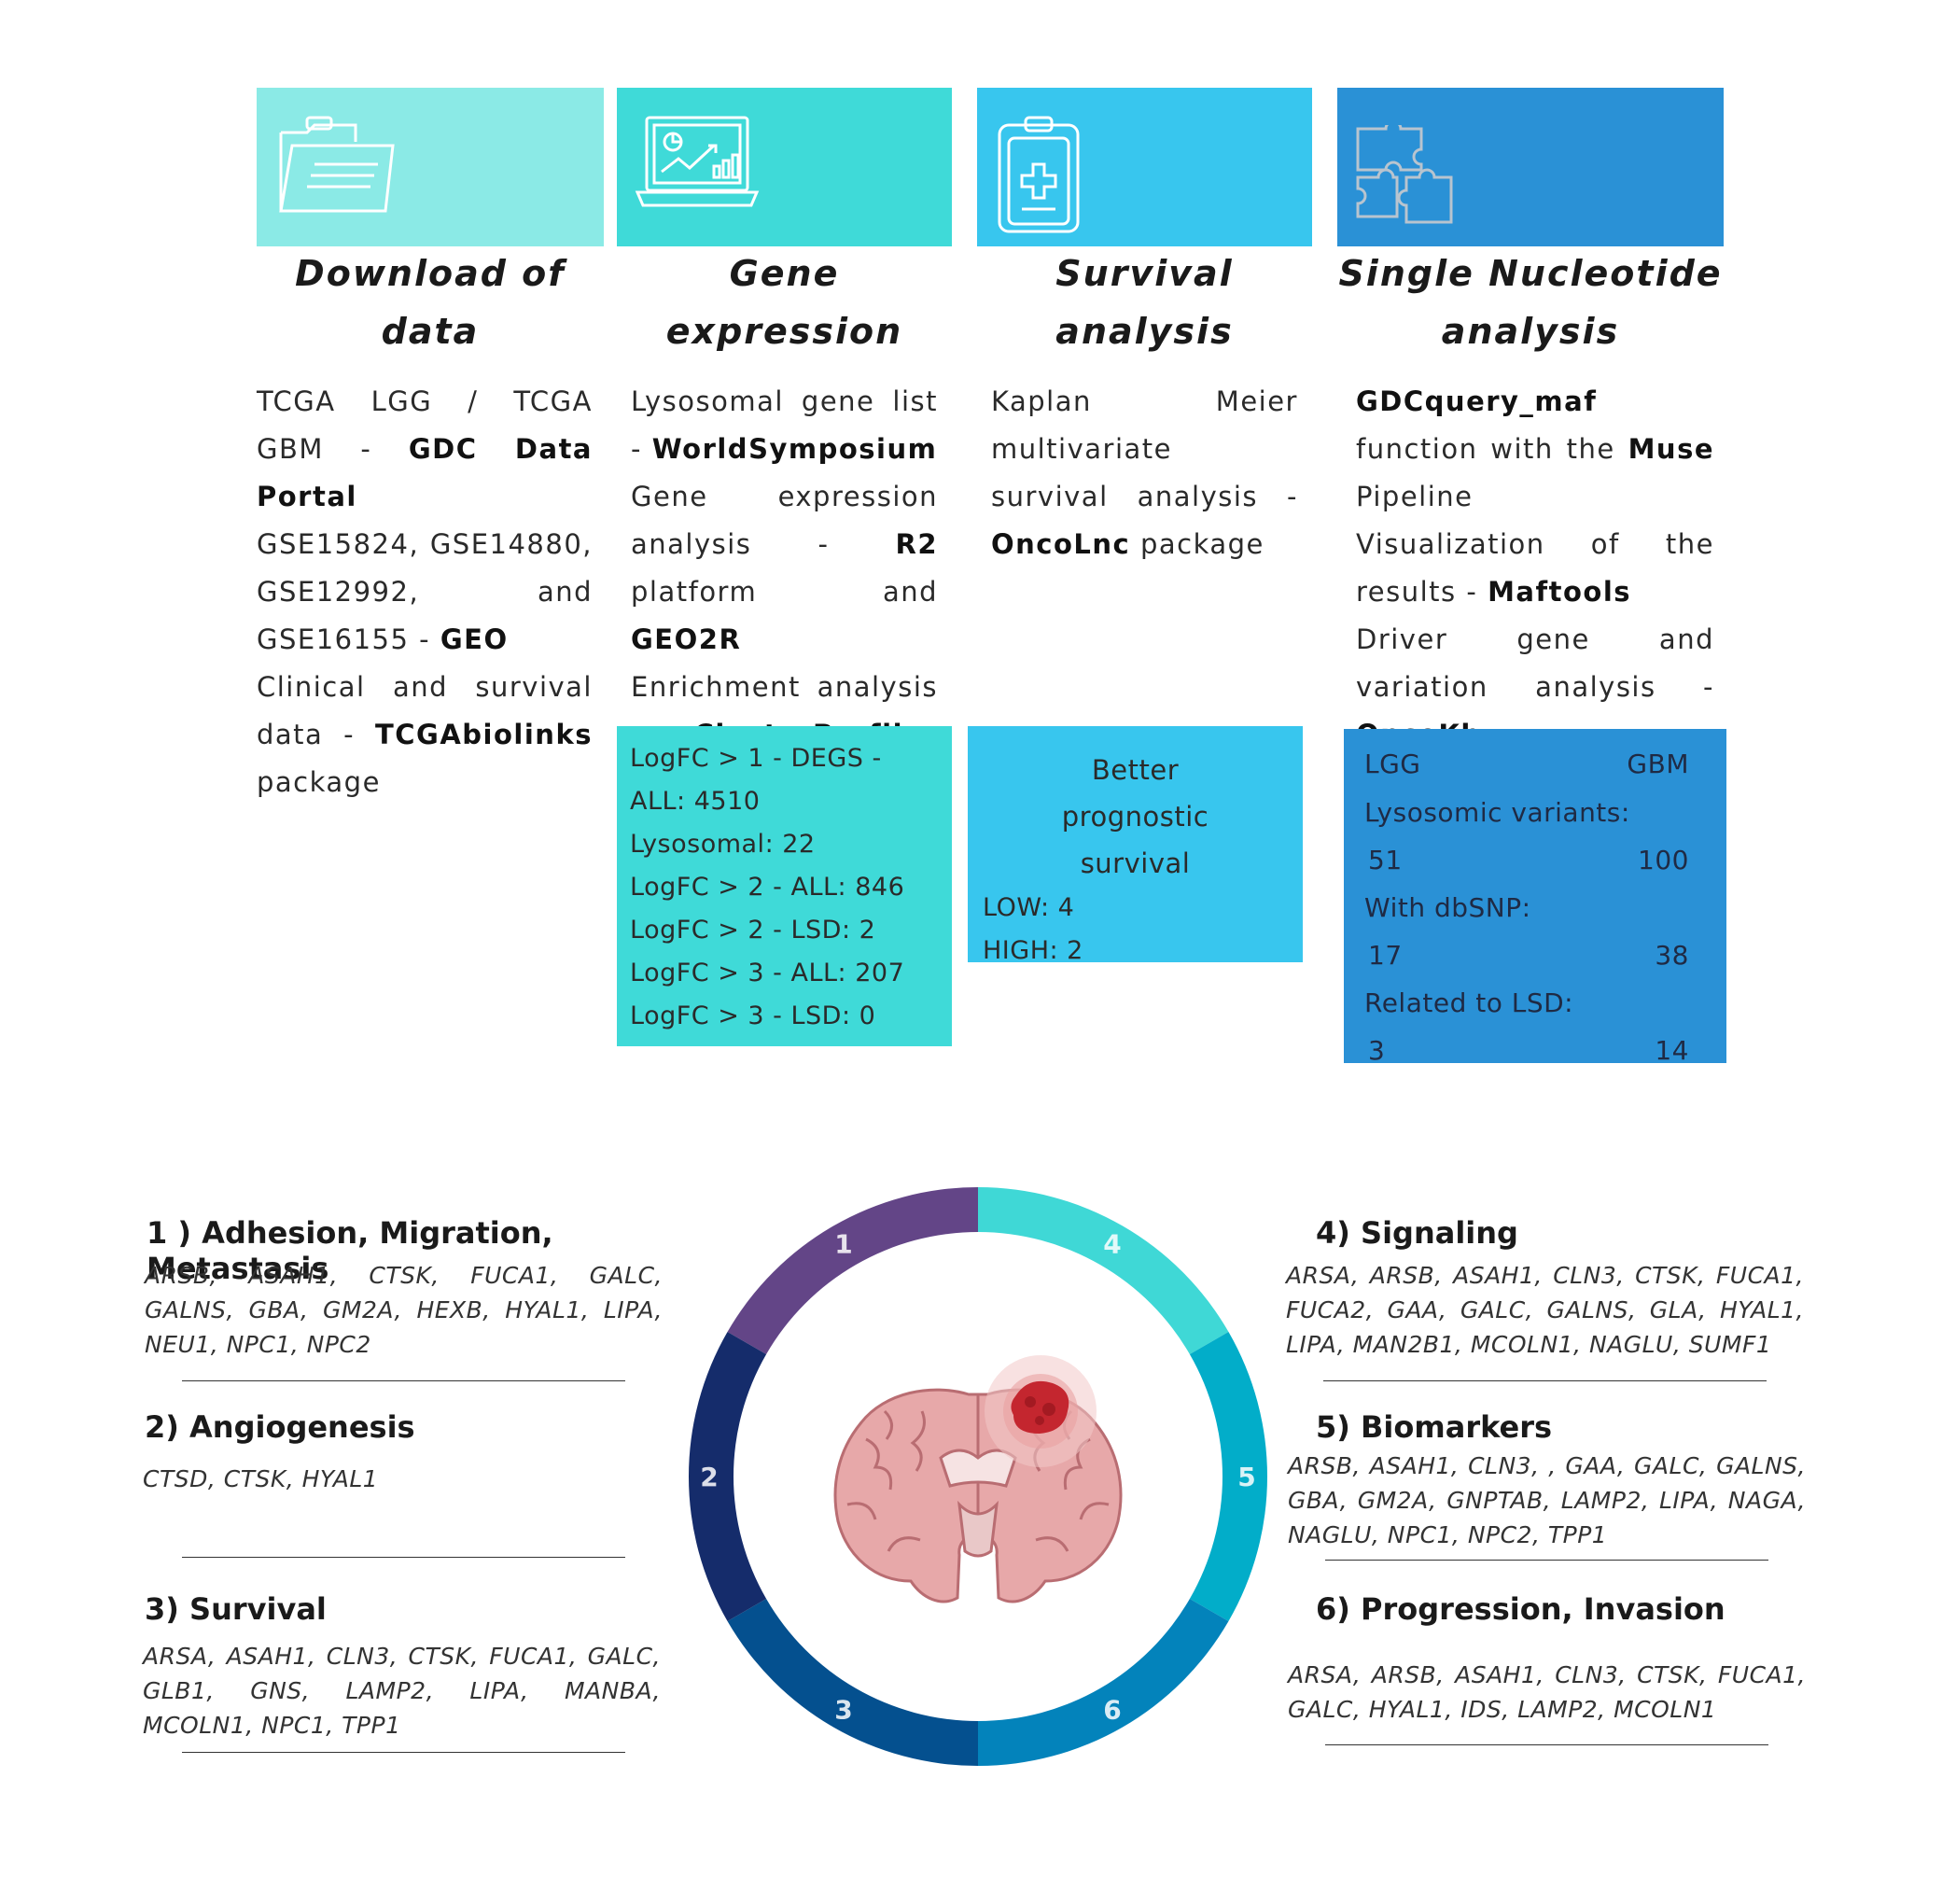  Describe the element at coordinates (1039, 174) in the screenshot. I see `clipboard-medical-icon` at that location.